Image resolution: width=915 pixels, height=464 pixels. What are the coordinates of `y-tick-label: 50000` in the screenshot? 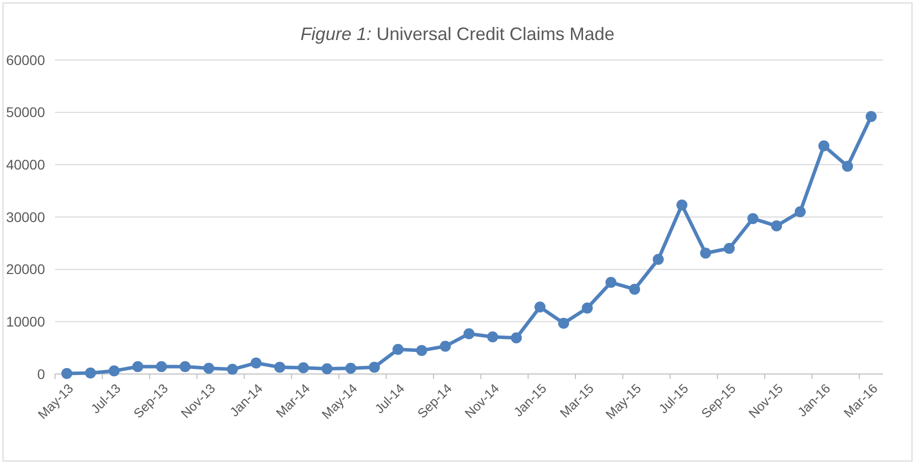 It's located at (26, 112).